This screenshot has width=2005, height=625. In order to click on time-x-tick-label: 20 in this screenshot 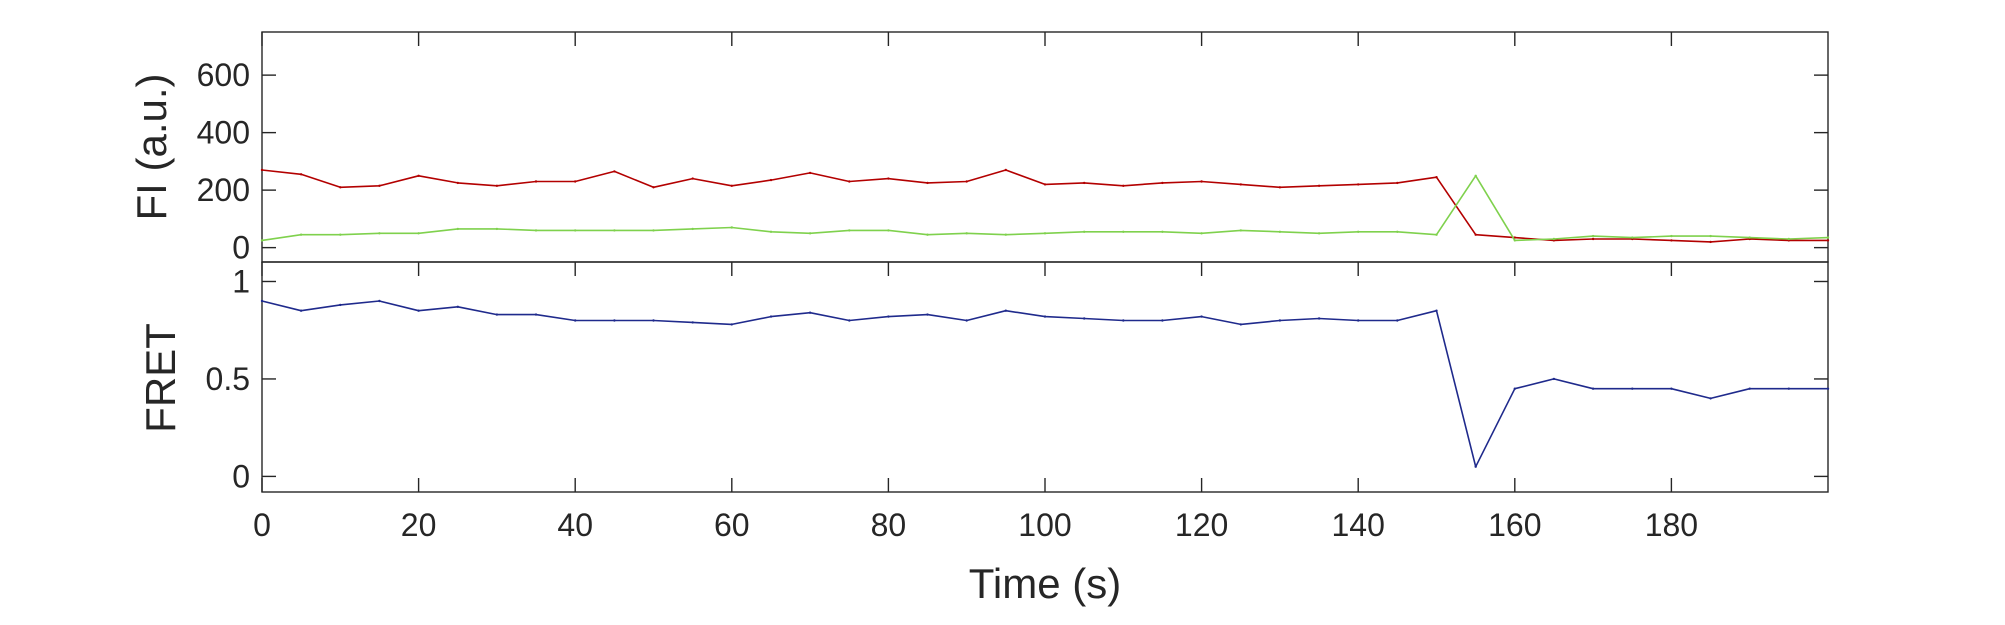, I will do `click(419, 525)`.